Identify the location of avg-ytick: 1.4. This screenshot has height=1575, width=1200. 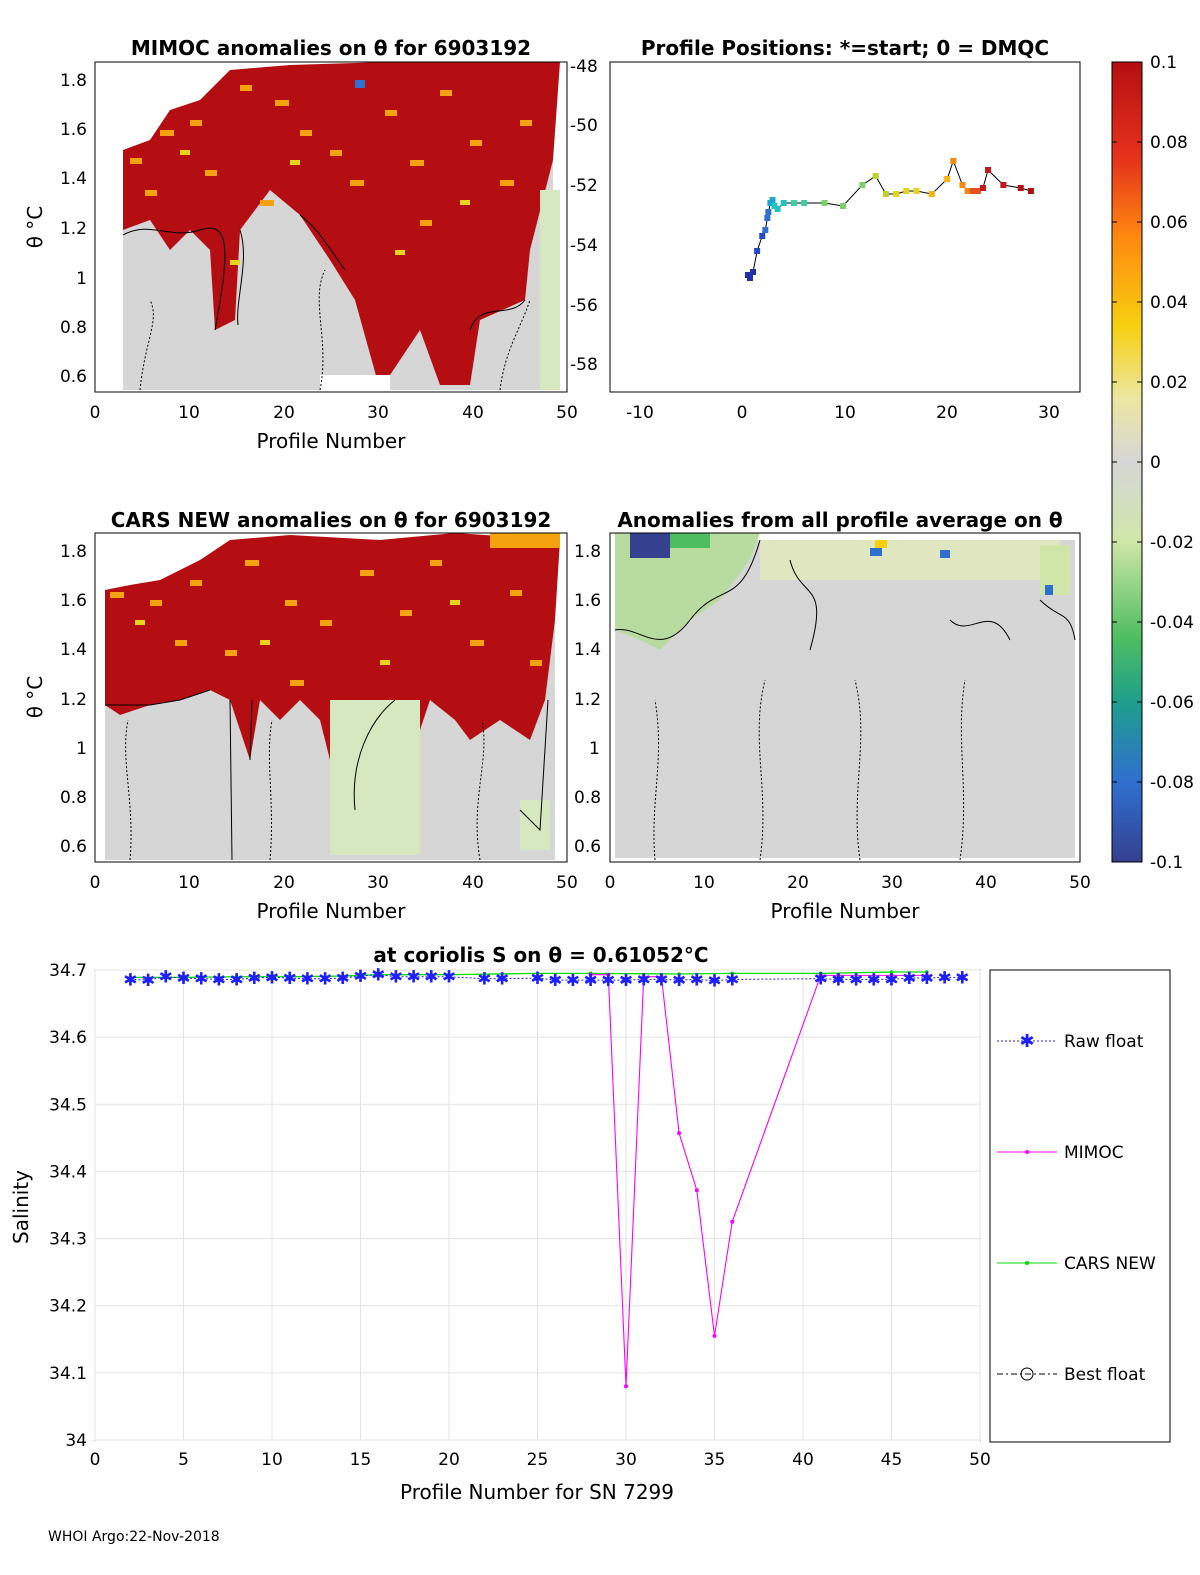
(587, 650).